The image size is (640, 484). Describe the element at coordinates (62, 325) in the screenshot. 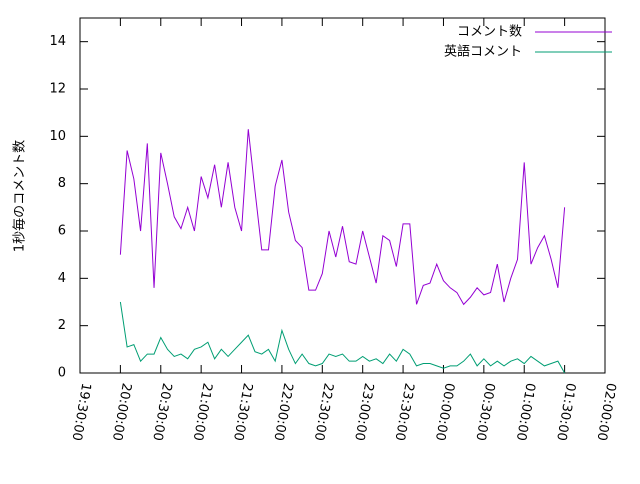

I see `y-tick-label: 2` at that location.